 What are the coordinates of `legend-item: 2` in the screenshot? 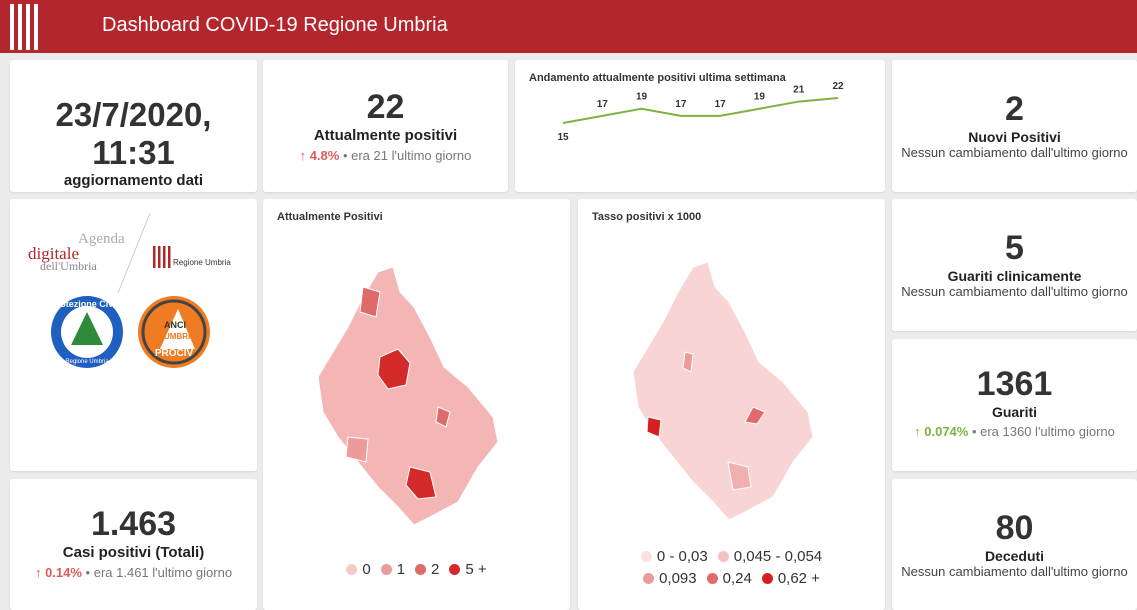 It's located at (427, 569).